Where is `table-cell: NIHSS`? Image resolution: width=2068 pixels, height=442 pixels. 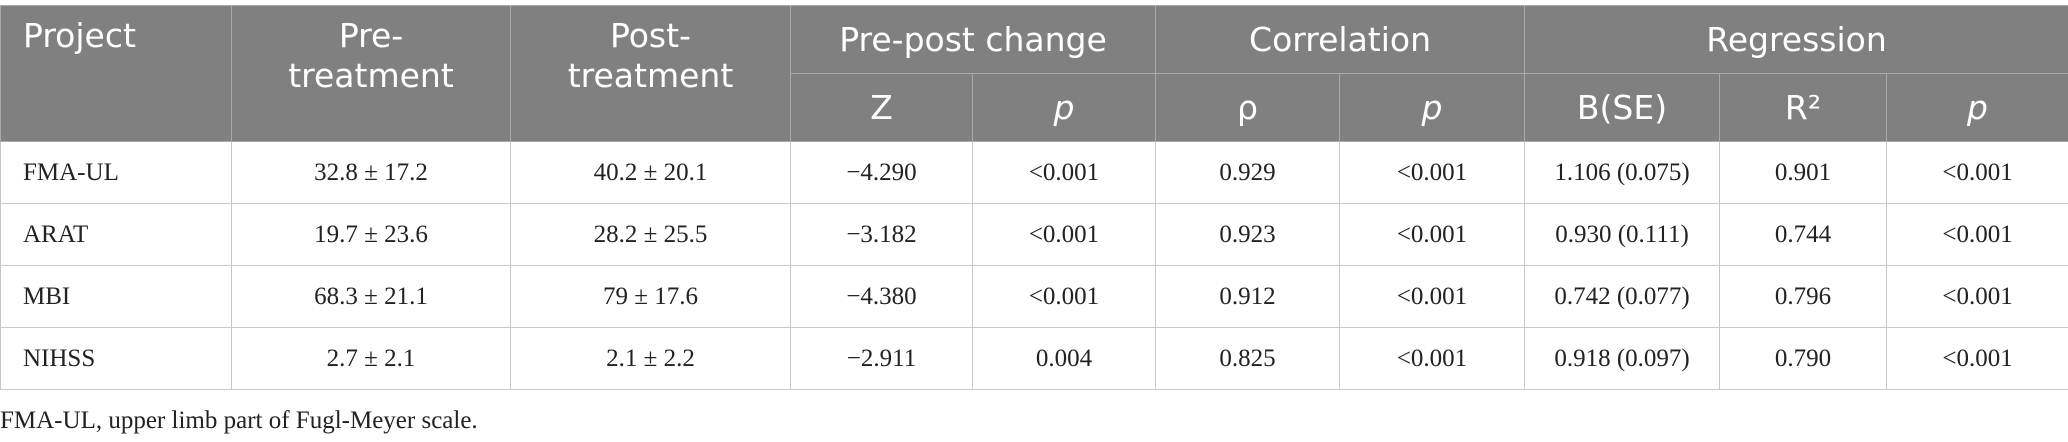
table-cell: NIHSS is located at coordinates (116, 358).